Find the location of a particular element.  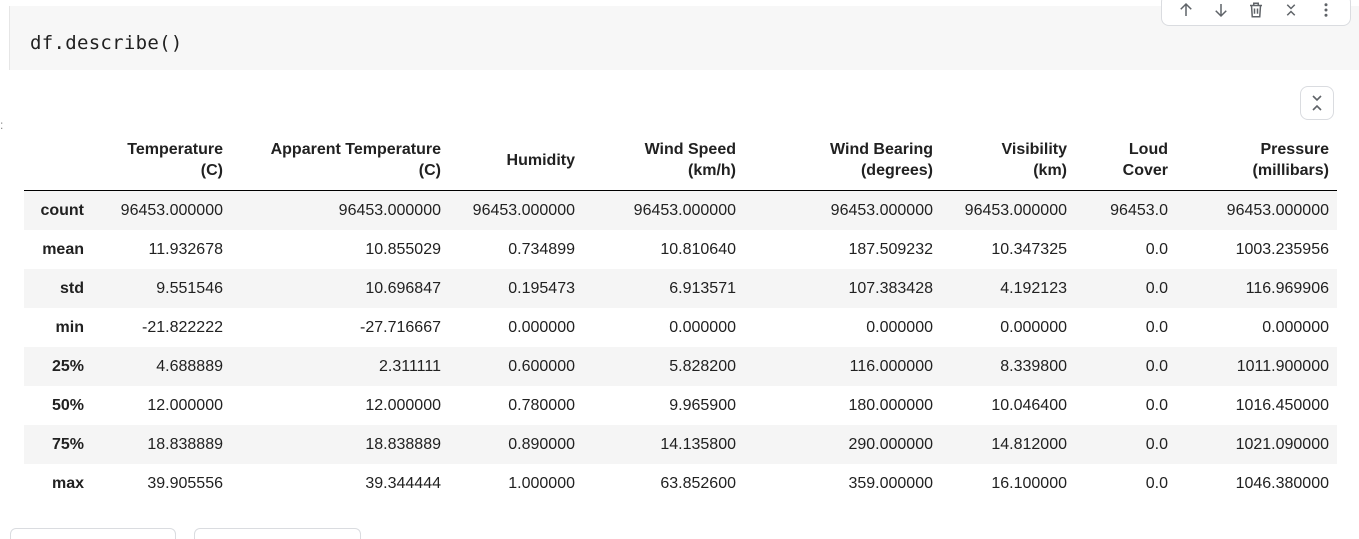

table-cell: 11.932678 is located at coordinates (185, 249).